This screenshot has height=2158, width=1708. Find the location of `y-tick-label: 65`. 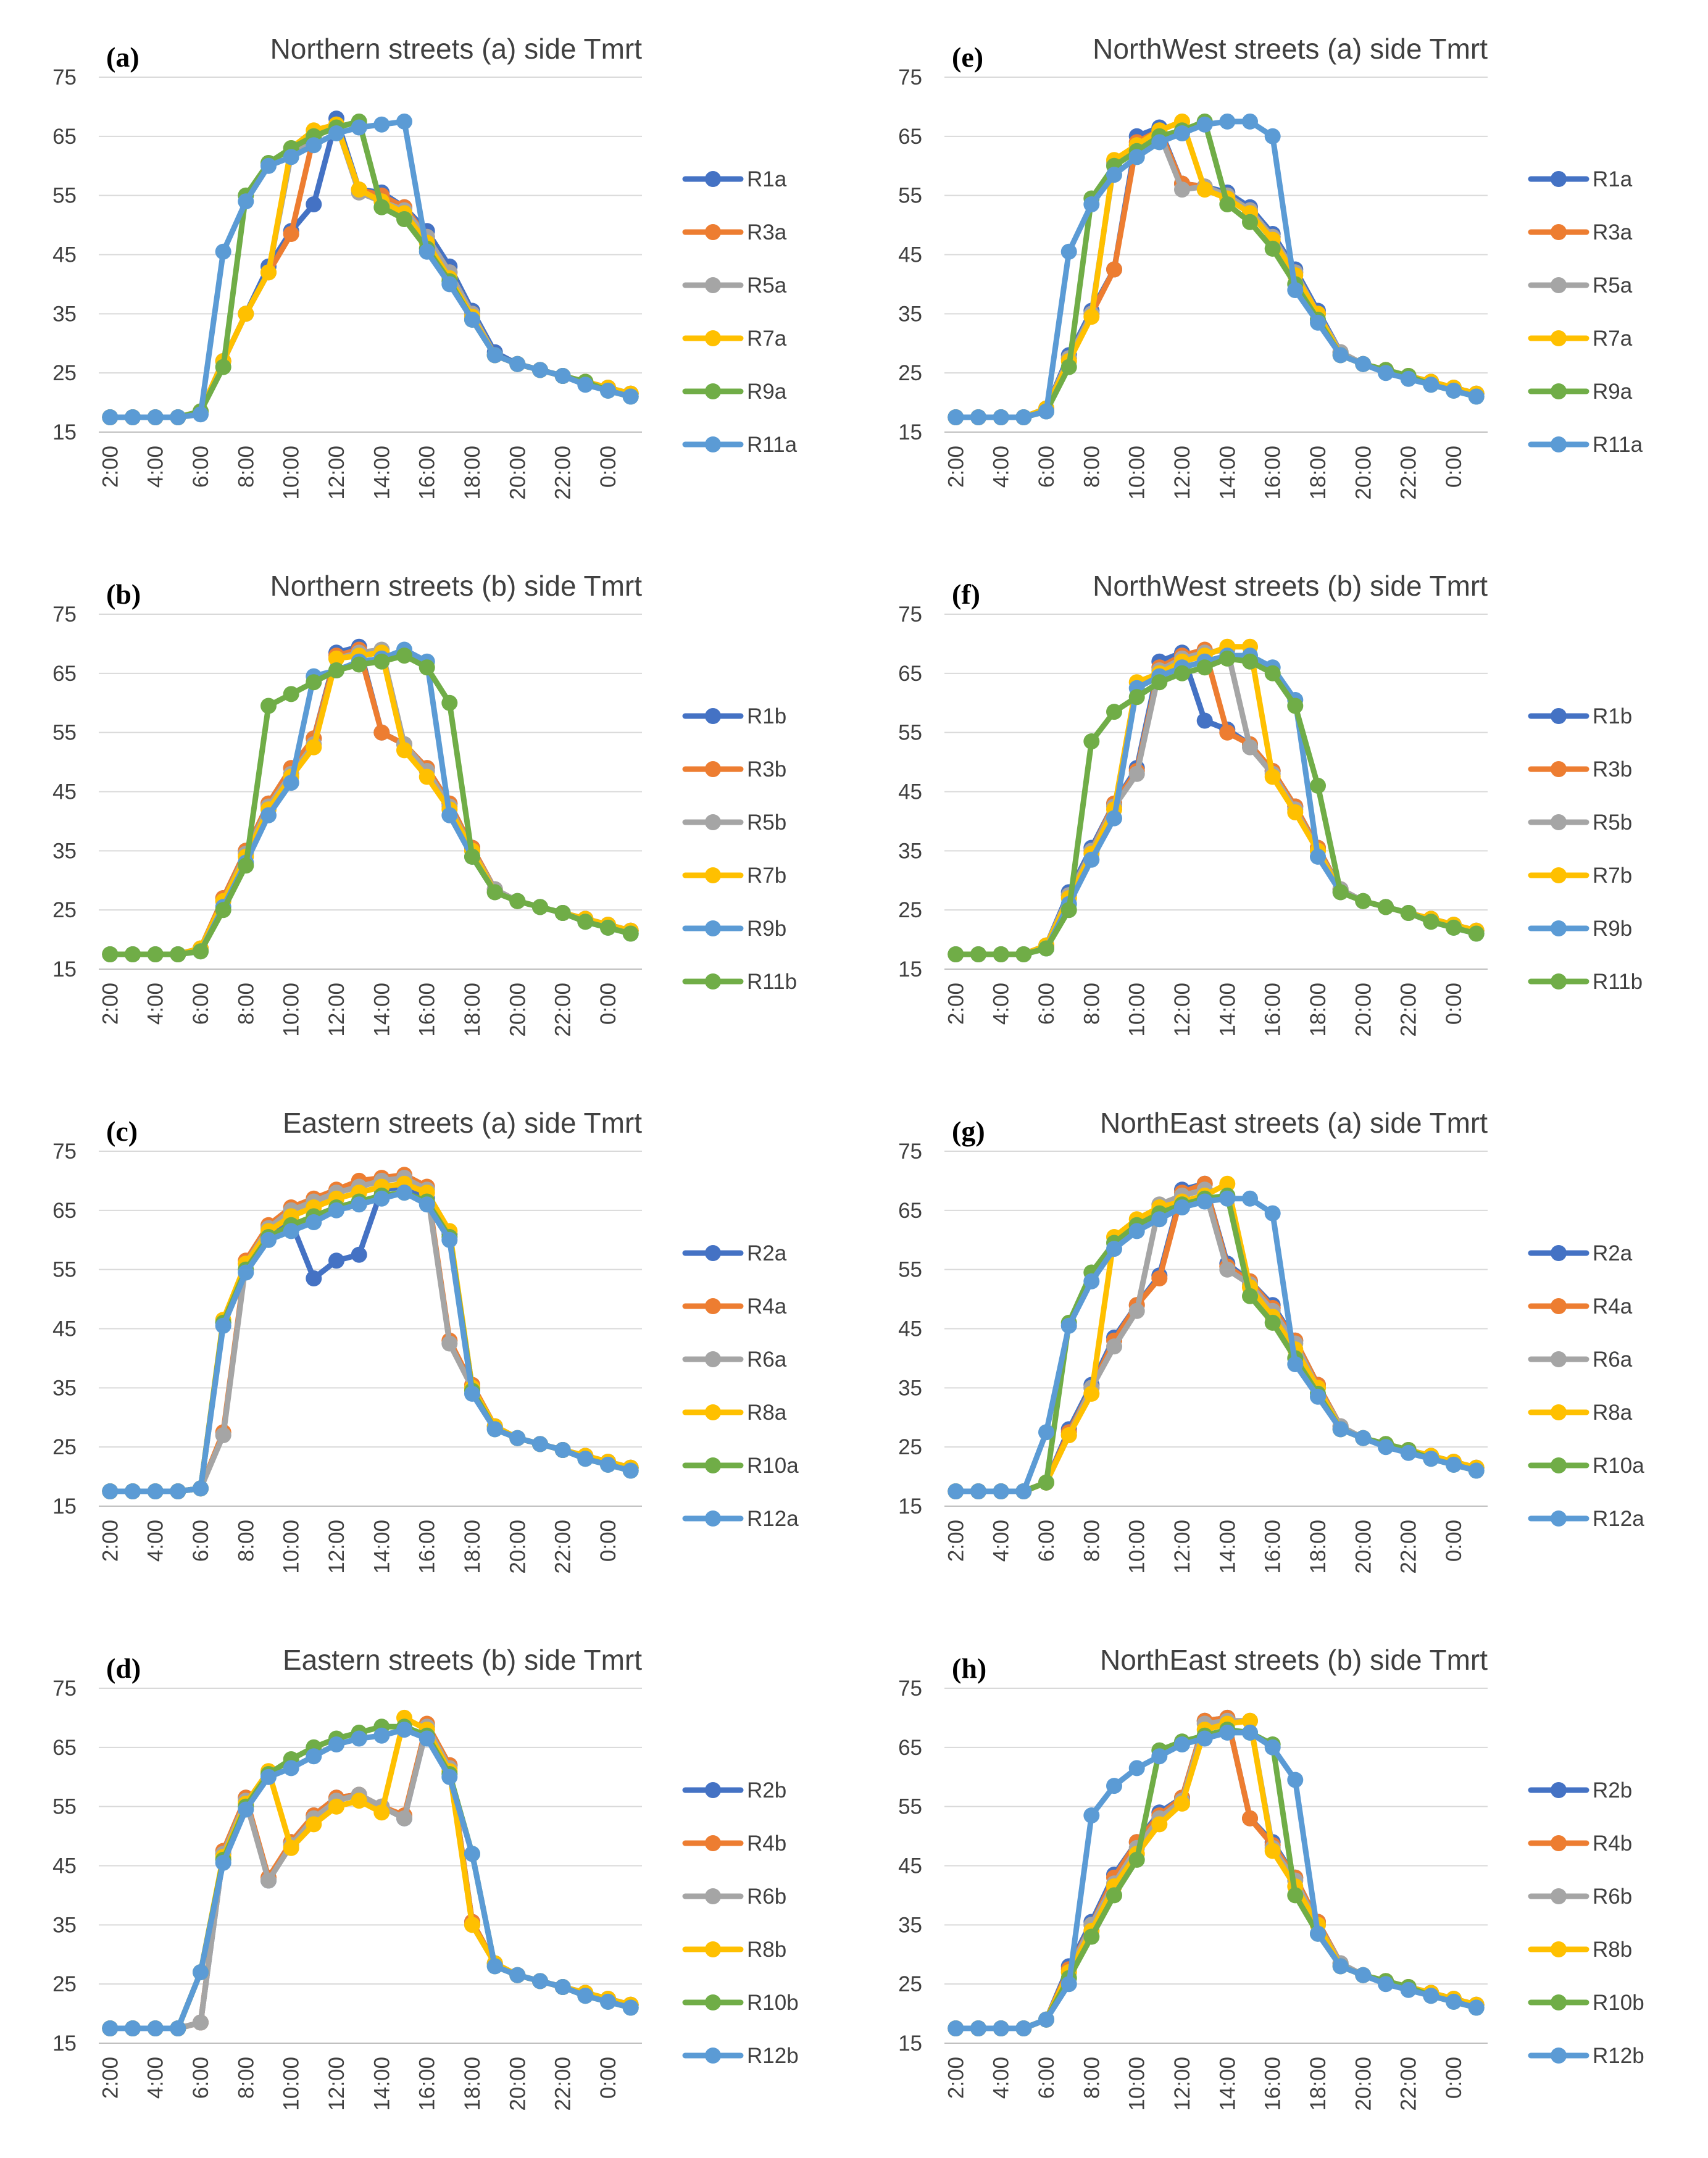

y-tick-label: 65 is located at coordinates (910, 137).